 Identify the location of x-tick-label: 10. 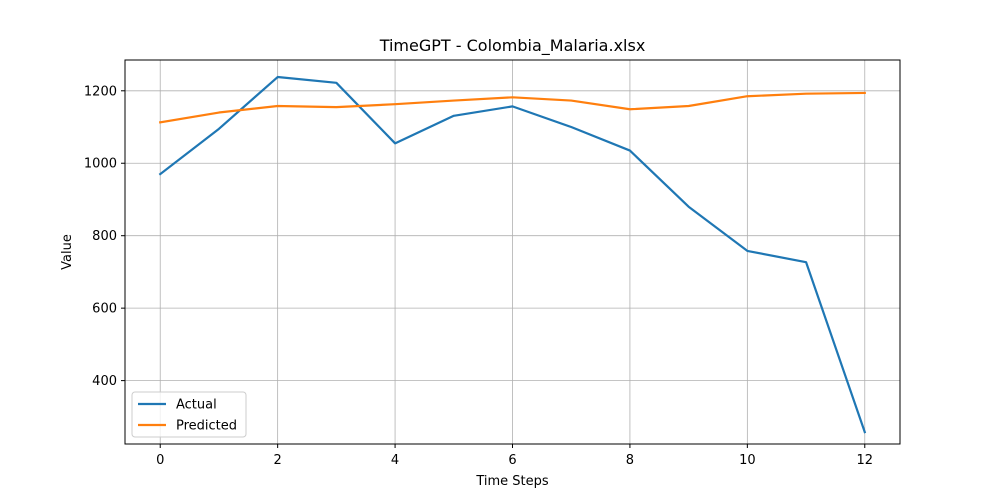
(747, 460).